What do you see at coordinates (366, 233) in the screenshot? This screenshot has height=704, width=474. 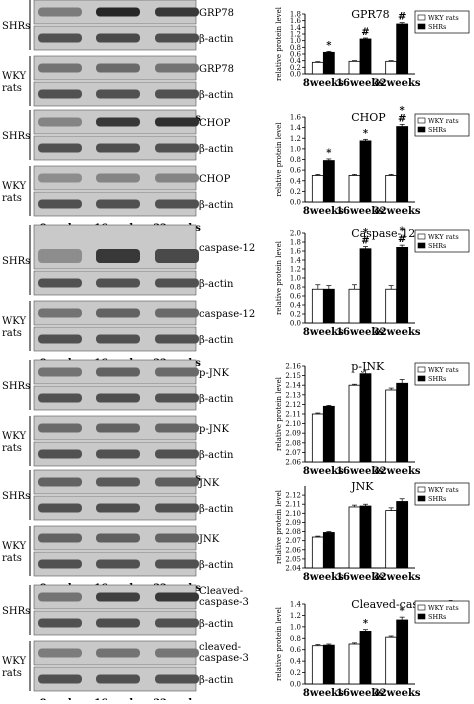 I see `significance-mark: *` at bounding box center [366, 233].